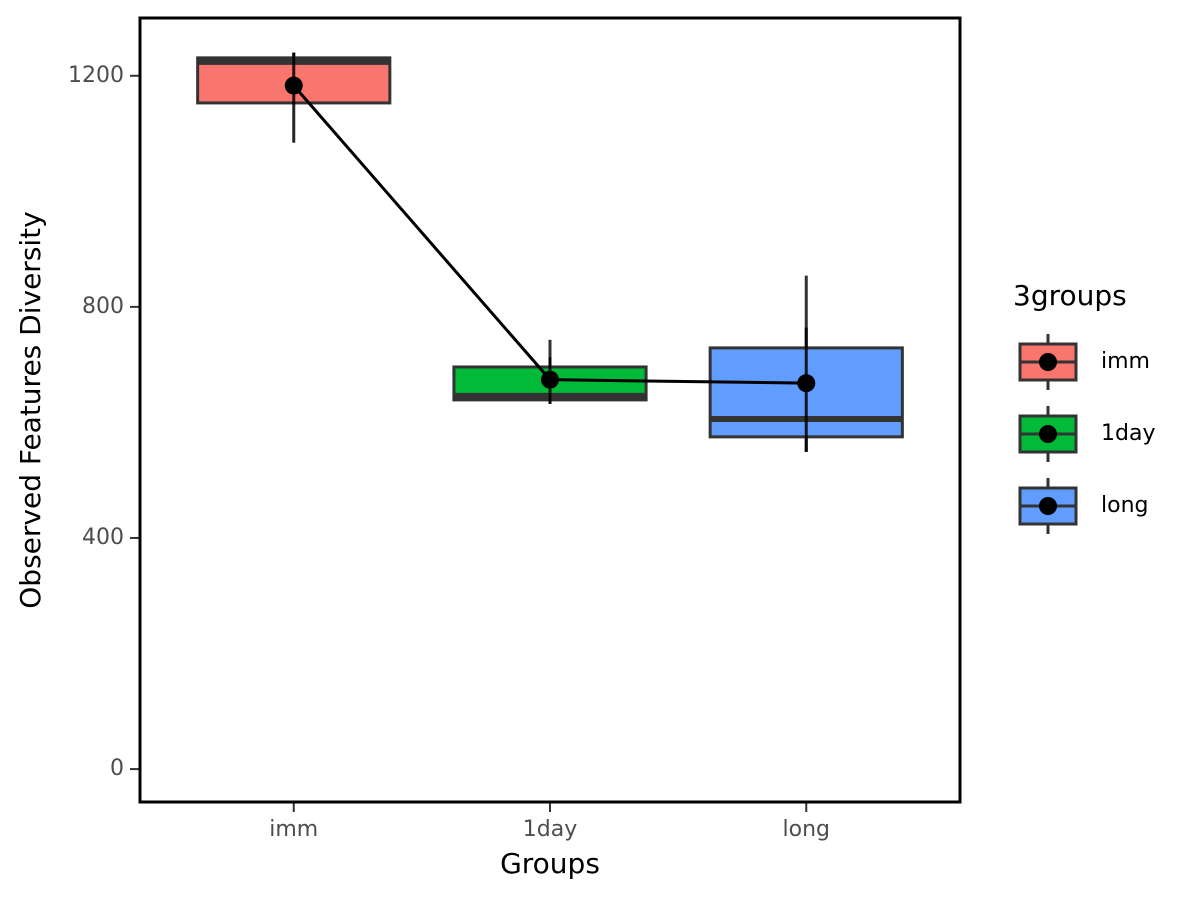 The image size is (1200, 900). I want to click on x-tick-label: imm, so click(293, 829).